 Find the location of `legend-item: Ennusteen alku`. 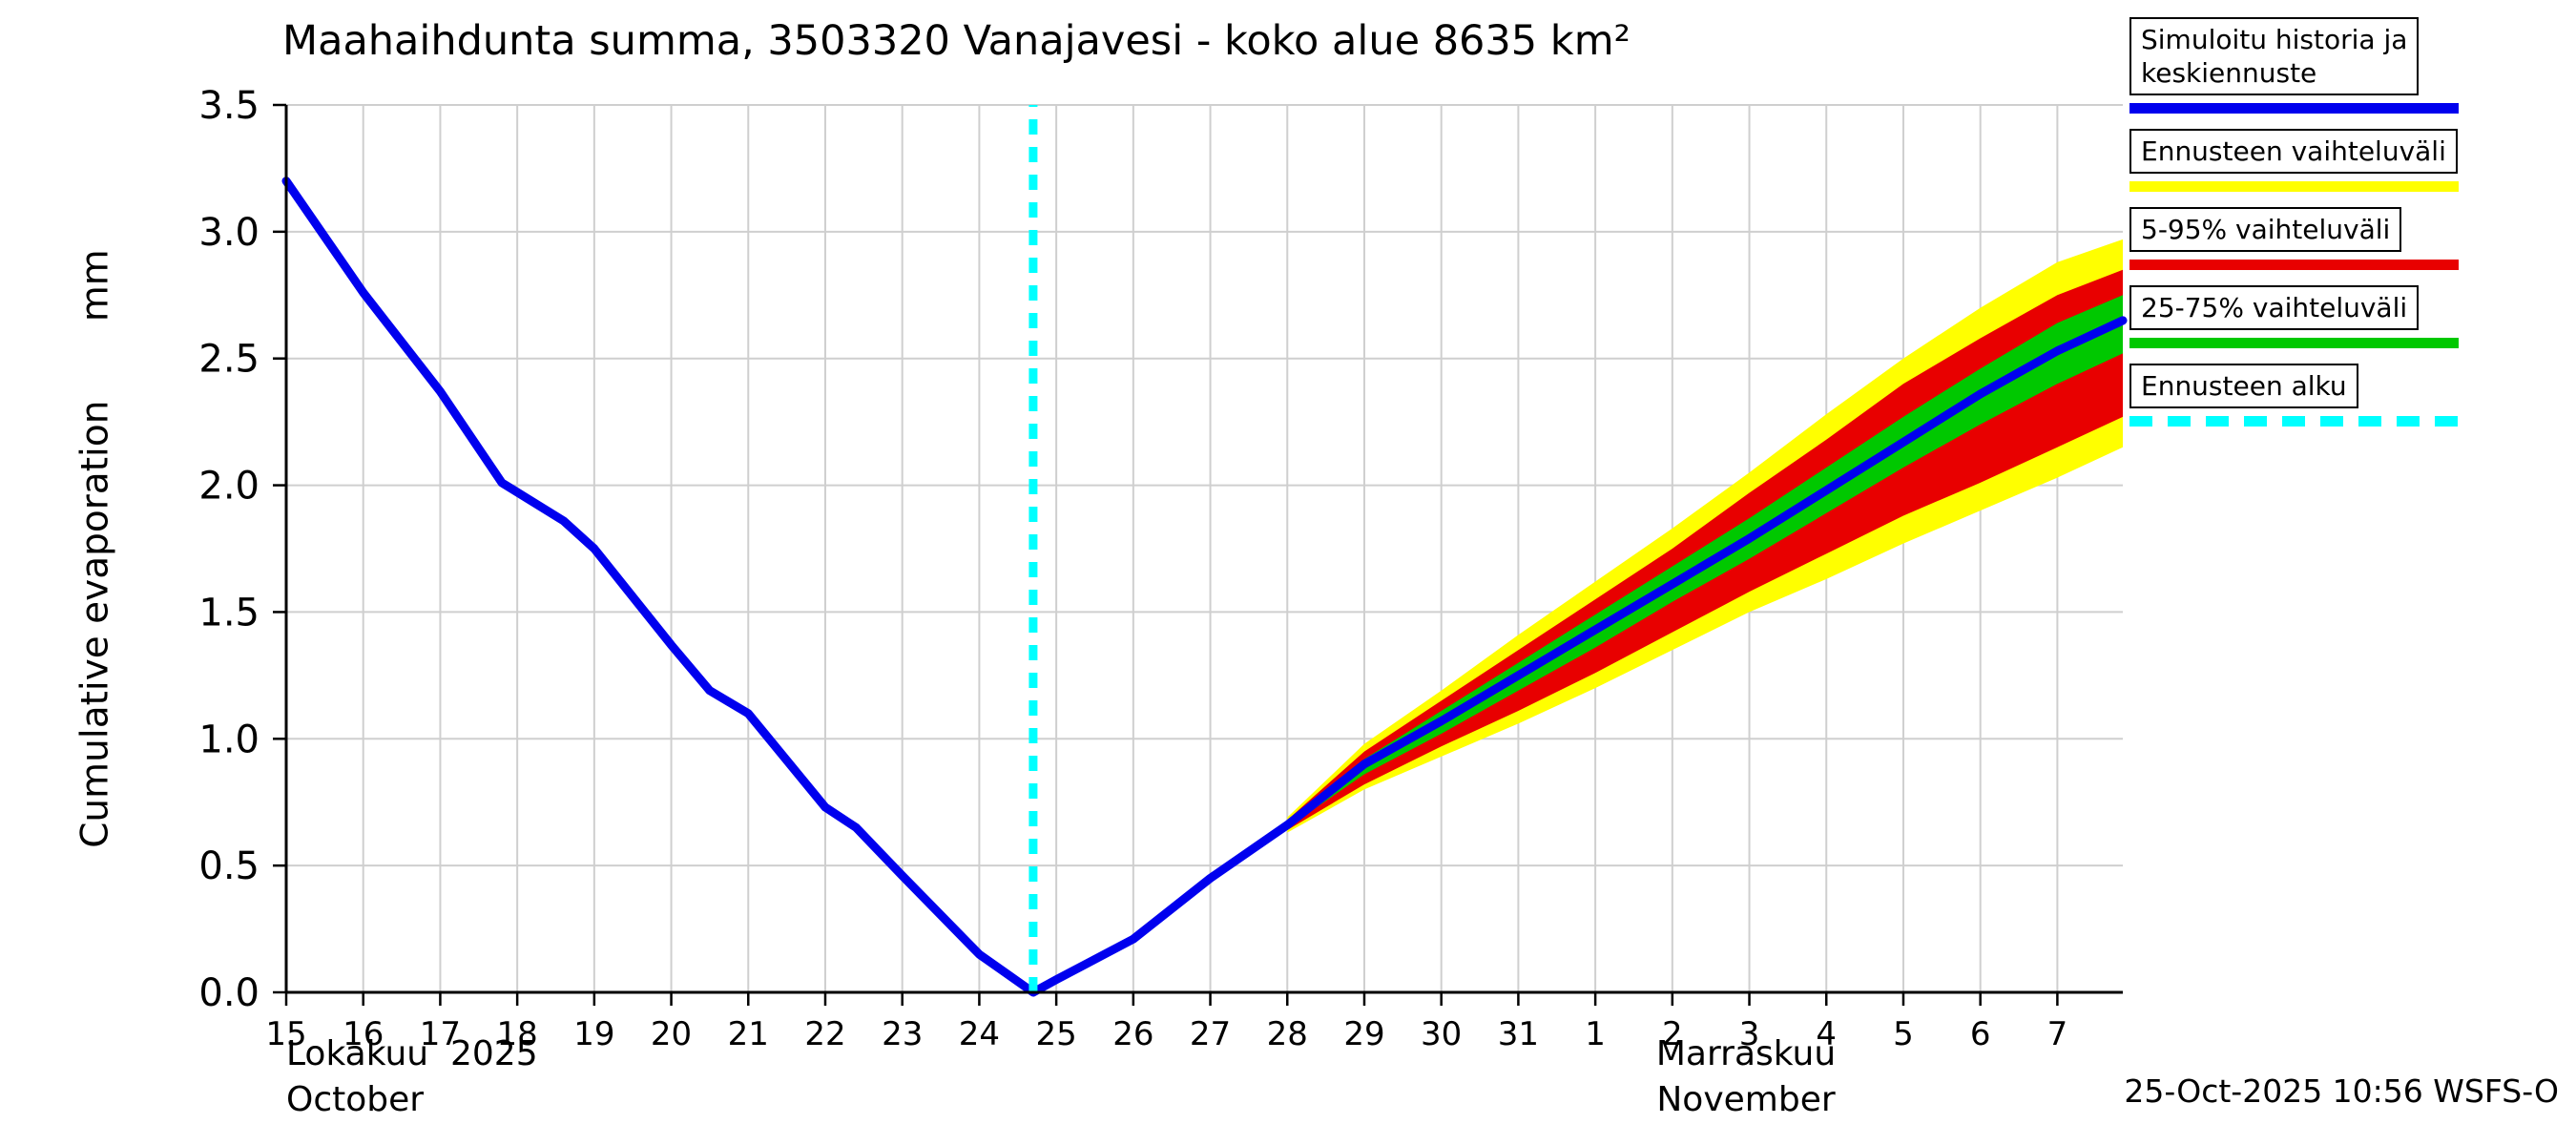

legend-item: Ennusteen alku is located at coordinates (2334, 395).